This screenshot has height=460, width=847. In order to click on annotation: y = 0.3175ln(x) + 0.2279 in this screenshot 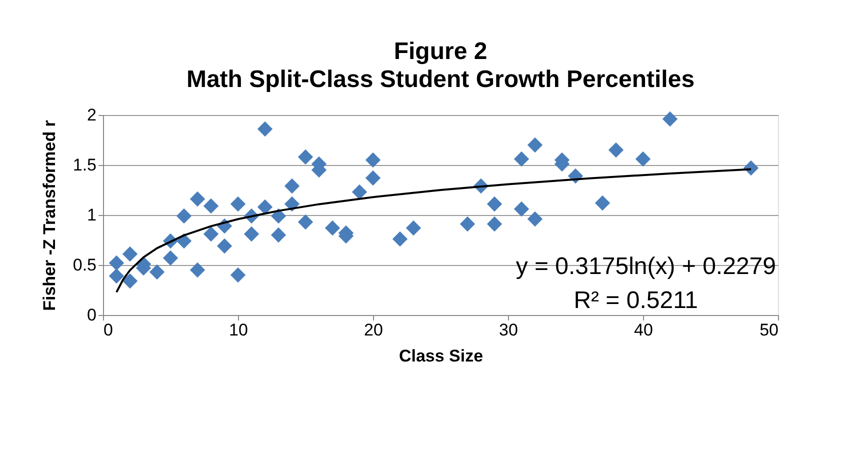, I will do `click(646, 266)`.